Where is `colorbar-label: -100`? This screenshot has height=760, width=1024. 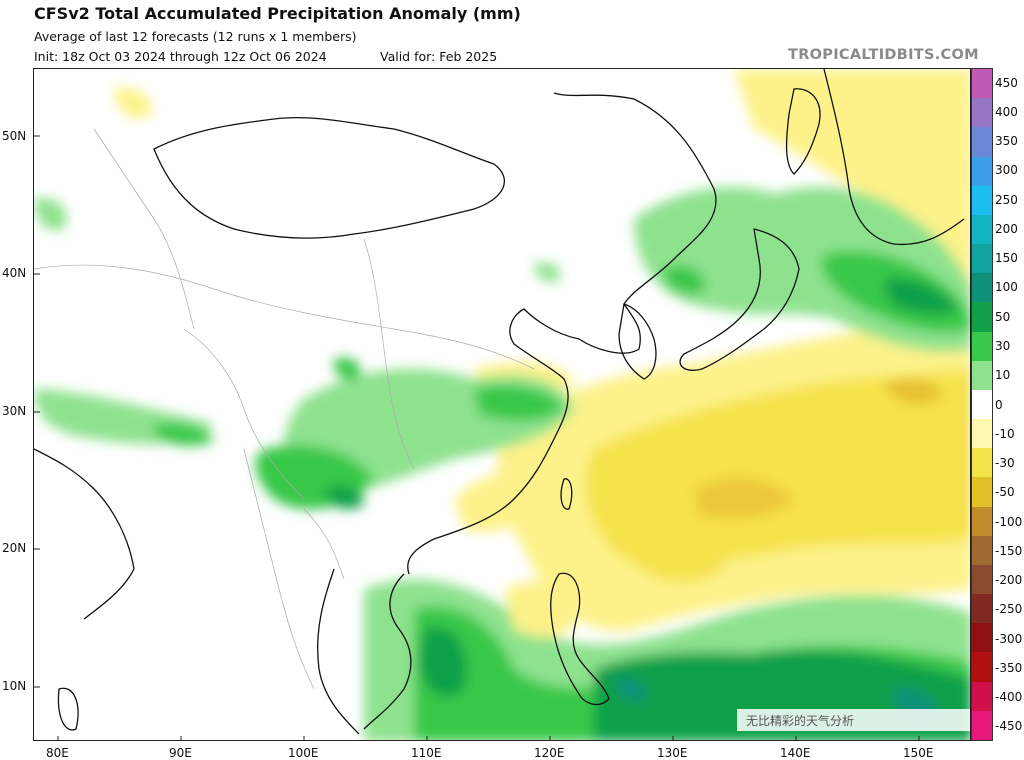 colorbar-label: -100 is located at coordinates (1009, 521).